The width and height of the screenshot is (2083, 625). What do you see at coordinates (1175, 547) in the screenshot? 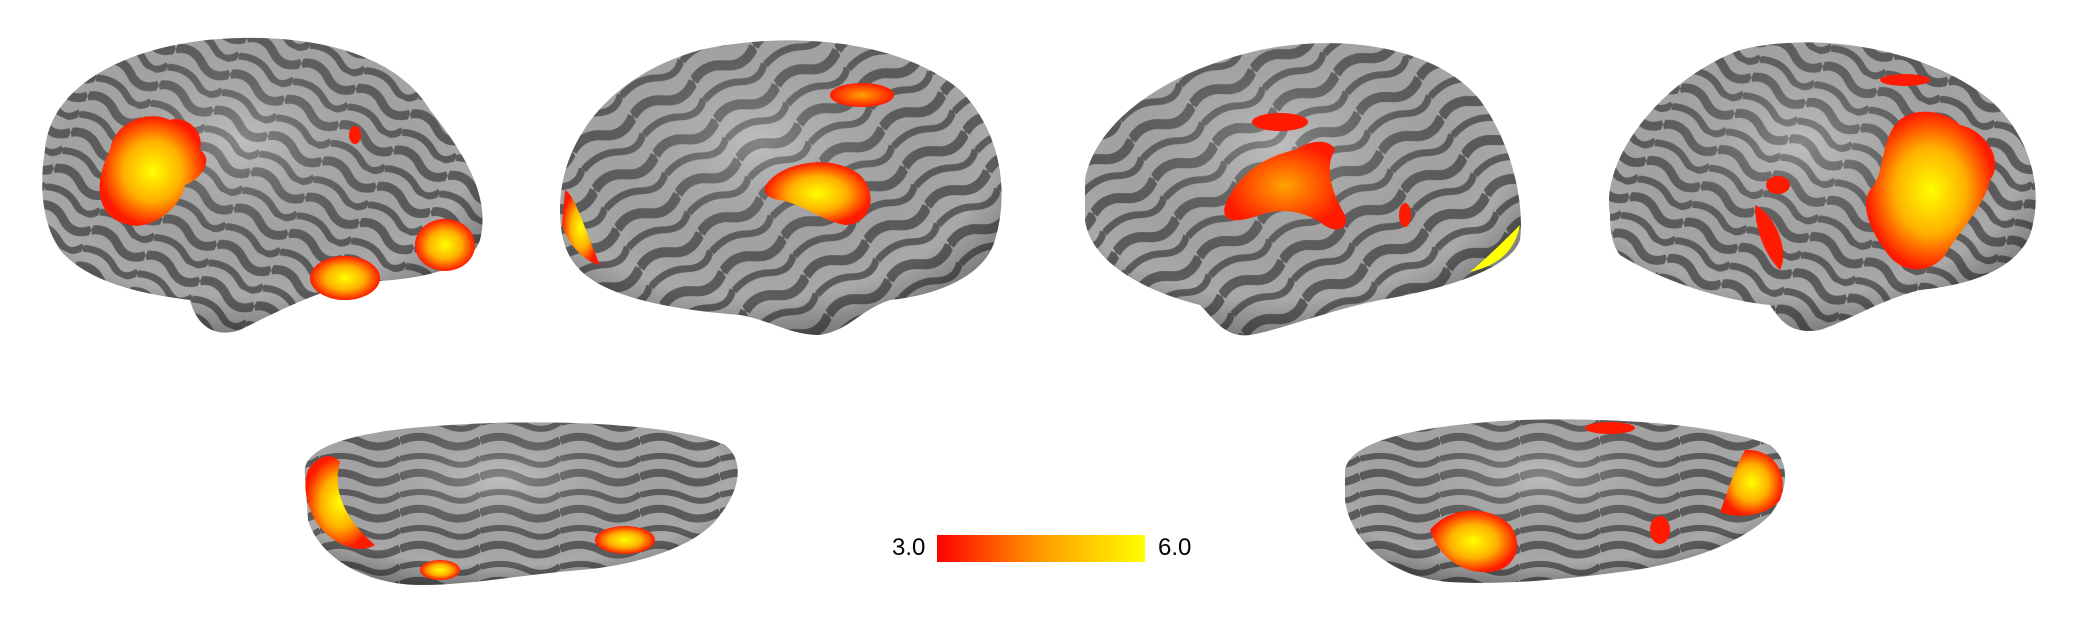
I see `colorbar-max-label: 6.0` at bounding box center [1175, 547].